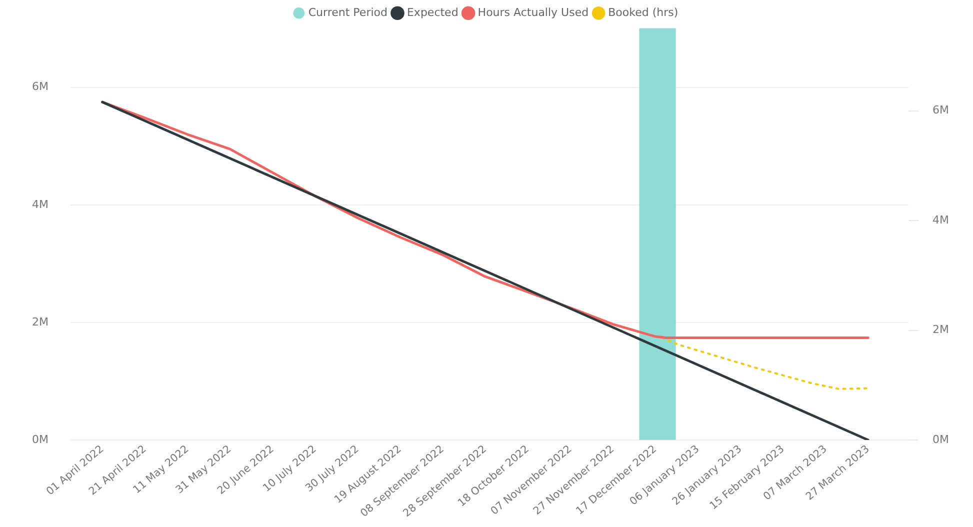  What do you see at coordinates (40, 439) in the screenshot?
I see `y-tick-label: 0M` at bounding box center [40, 439].